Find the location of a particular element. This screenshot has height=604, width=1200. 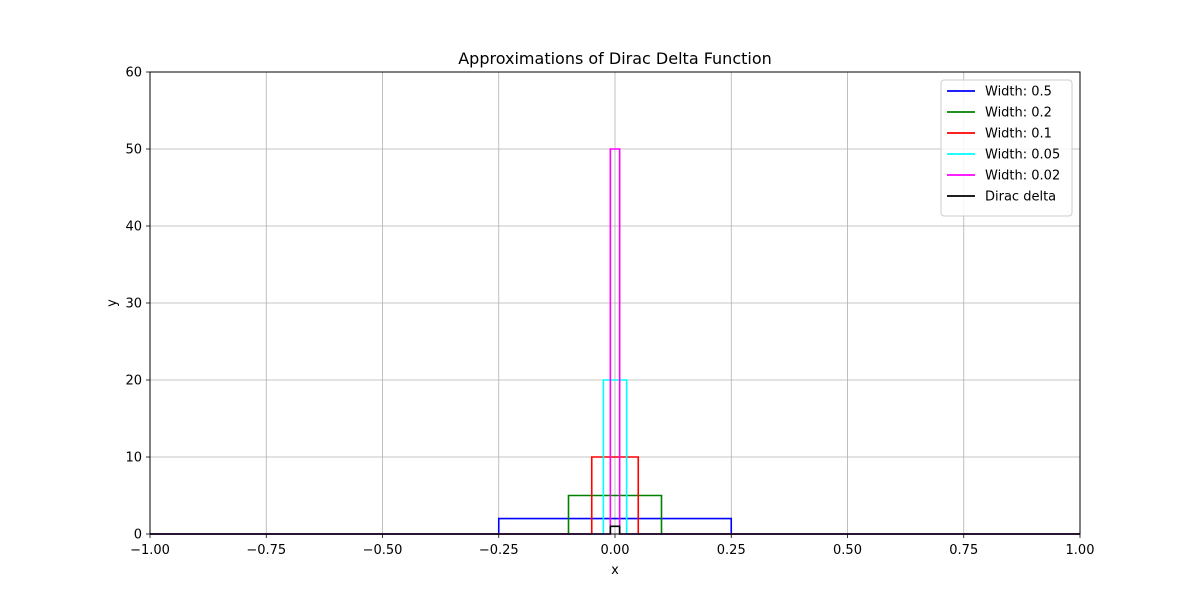

legend-label-1: Width: 0.5 is located at coordinates (1018, 92).